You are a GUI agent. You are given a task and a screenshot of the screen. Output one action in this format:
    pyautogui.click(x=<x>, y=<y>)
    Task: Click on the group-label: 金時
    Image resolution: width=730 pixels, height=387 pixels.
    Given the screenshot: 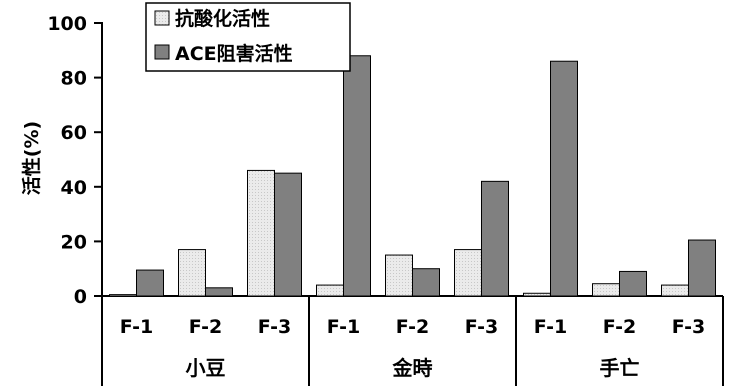 What is the action you would take?
    pyautogui.click(x=412, y=368)
    